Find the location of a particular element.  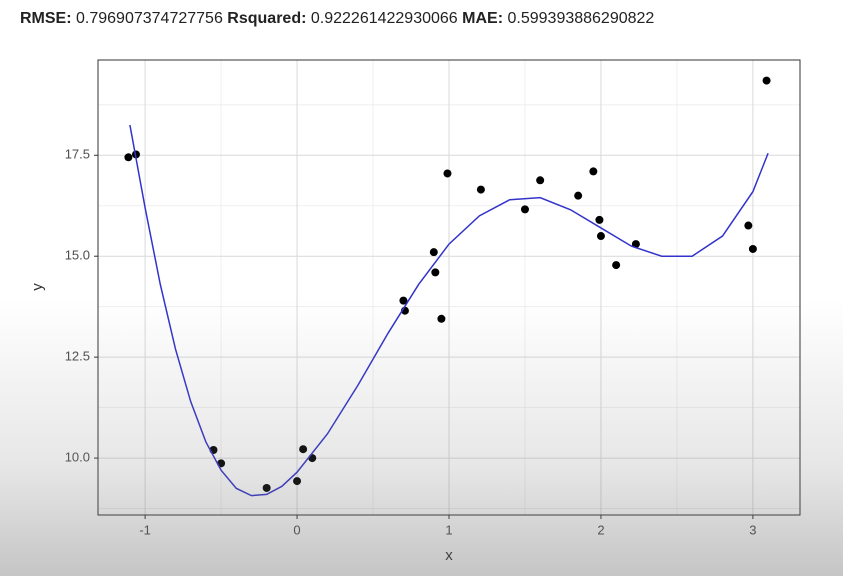

metric-value: 0.922261422930066 is located at coordinates (384, 18).